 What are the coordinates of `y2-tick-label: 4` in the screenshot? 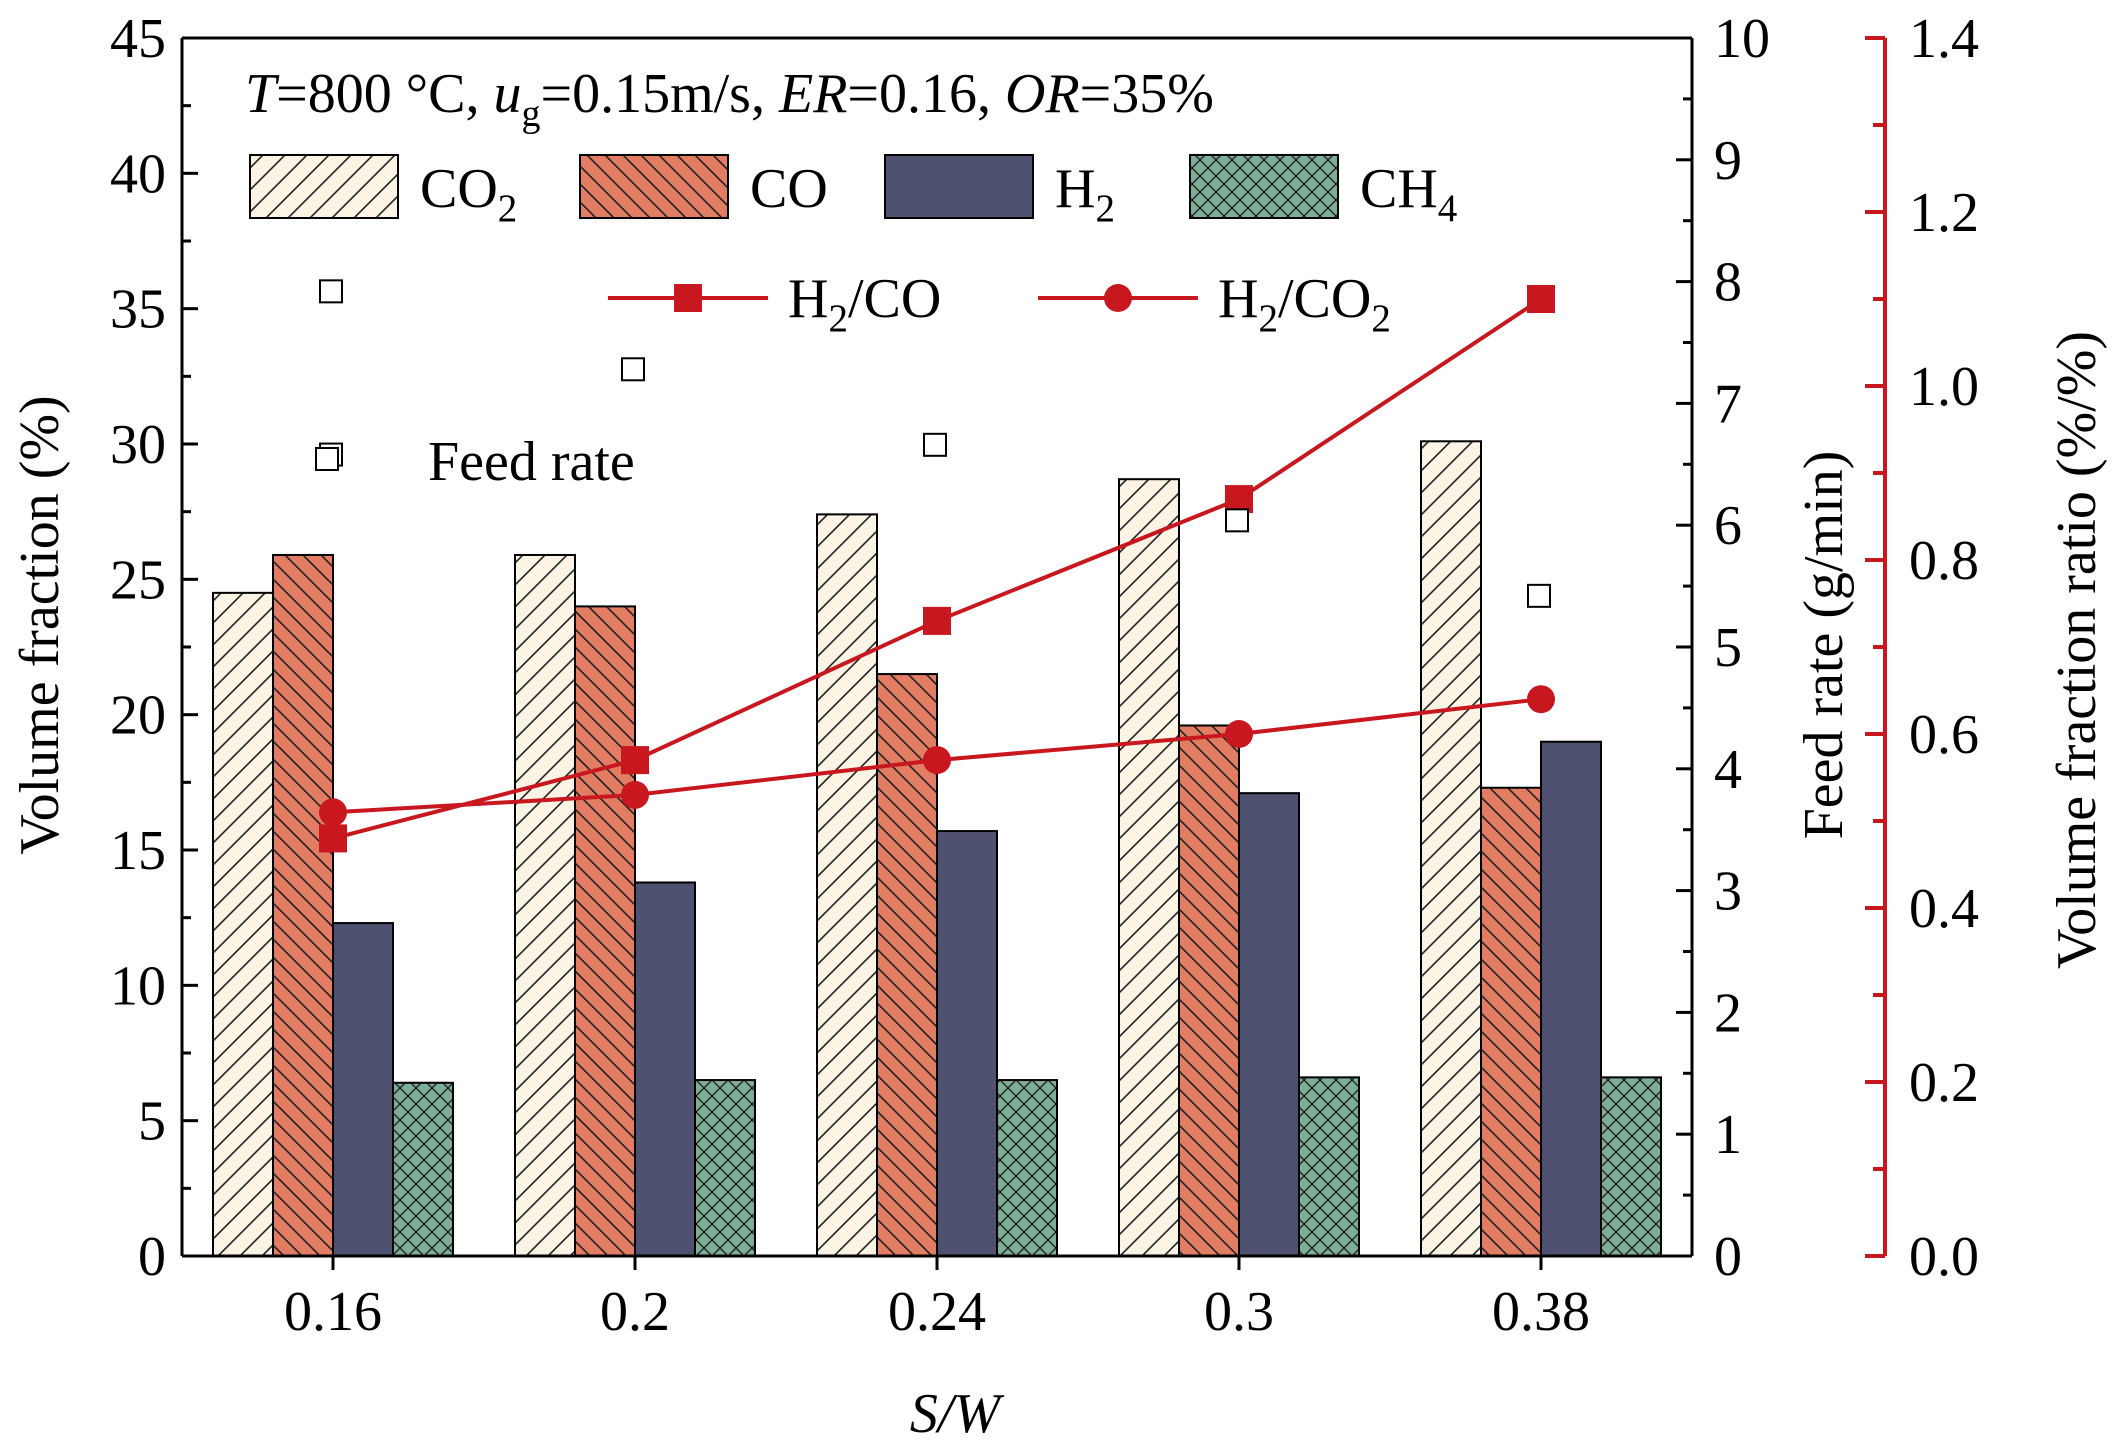 It's located at (1728, 770).